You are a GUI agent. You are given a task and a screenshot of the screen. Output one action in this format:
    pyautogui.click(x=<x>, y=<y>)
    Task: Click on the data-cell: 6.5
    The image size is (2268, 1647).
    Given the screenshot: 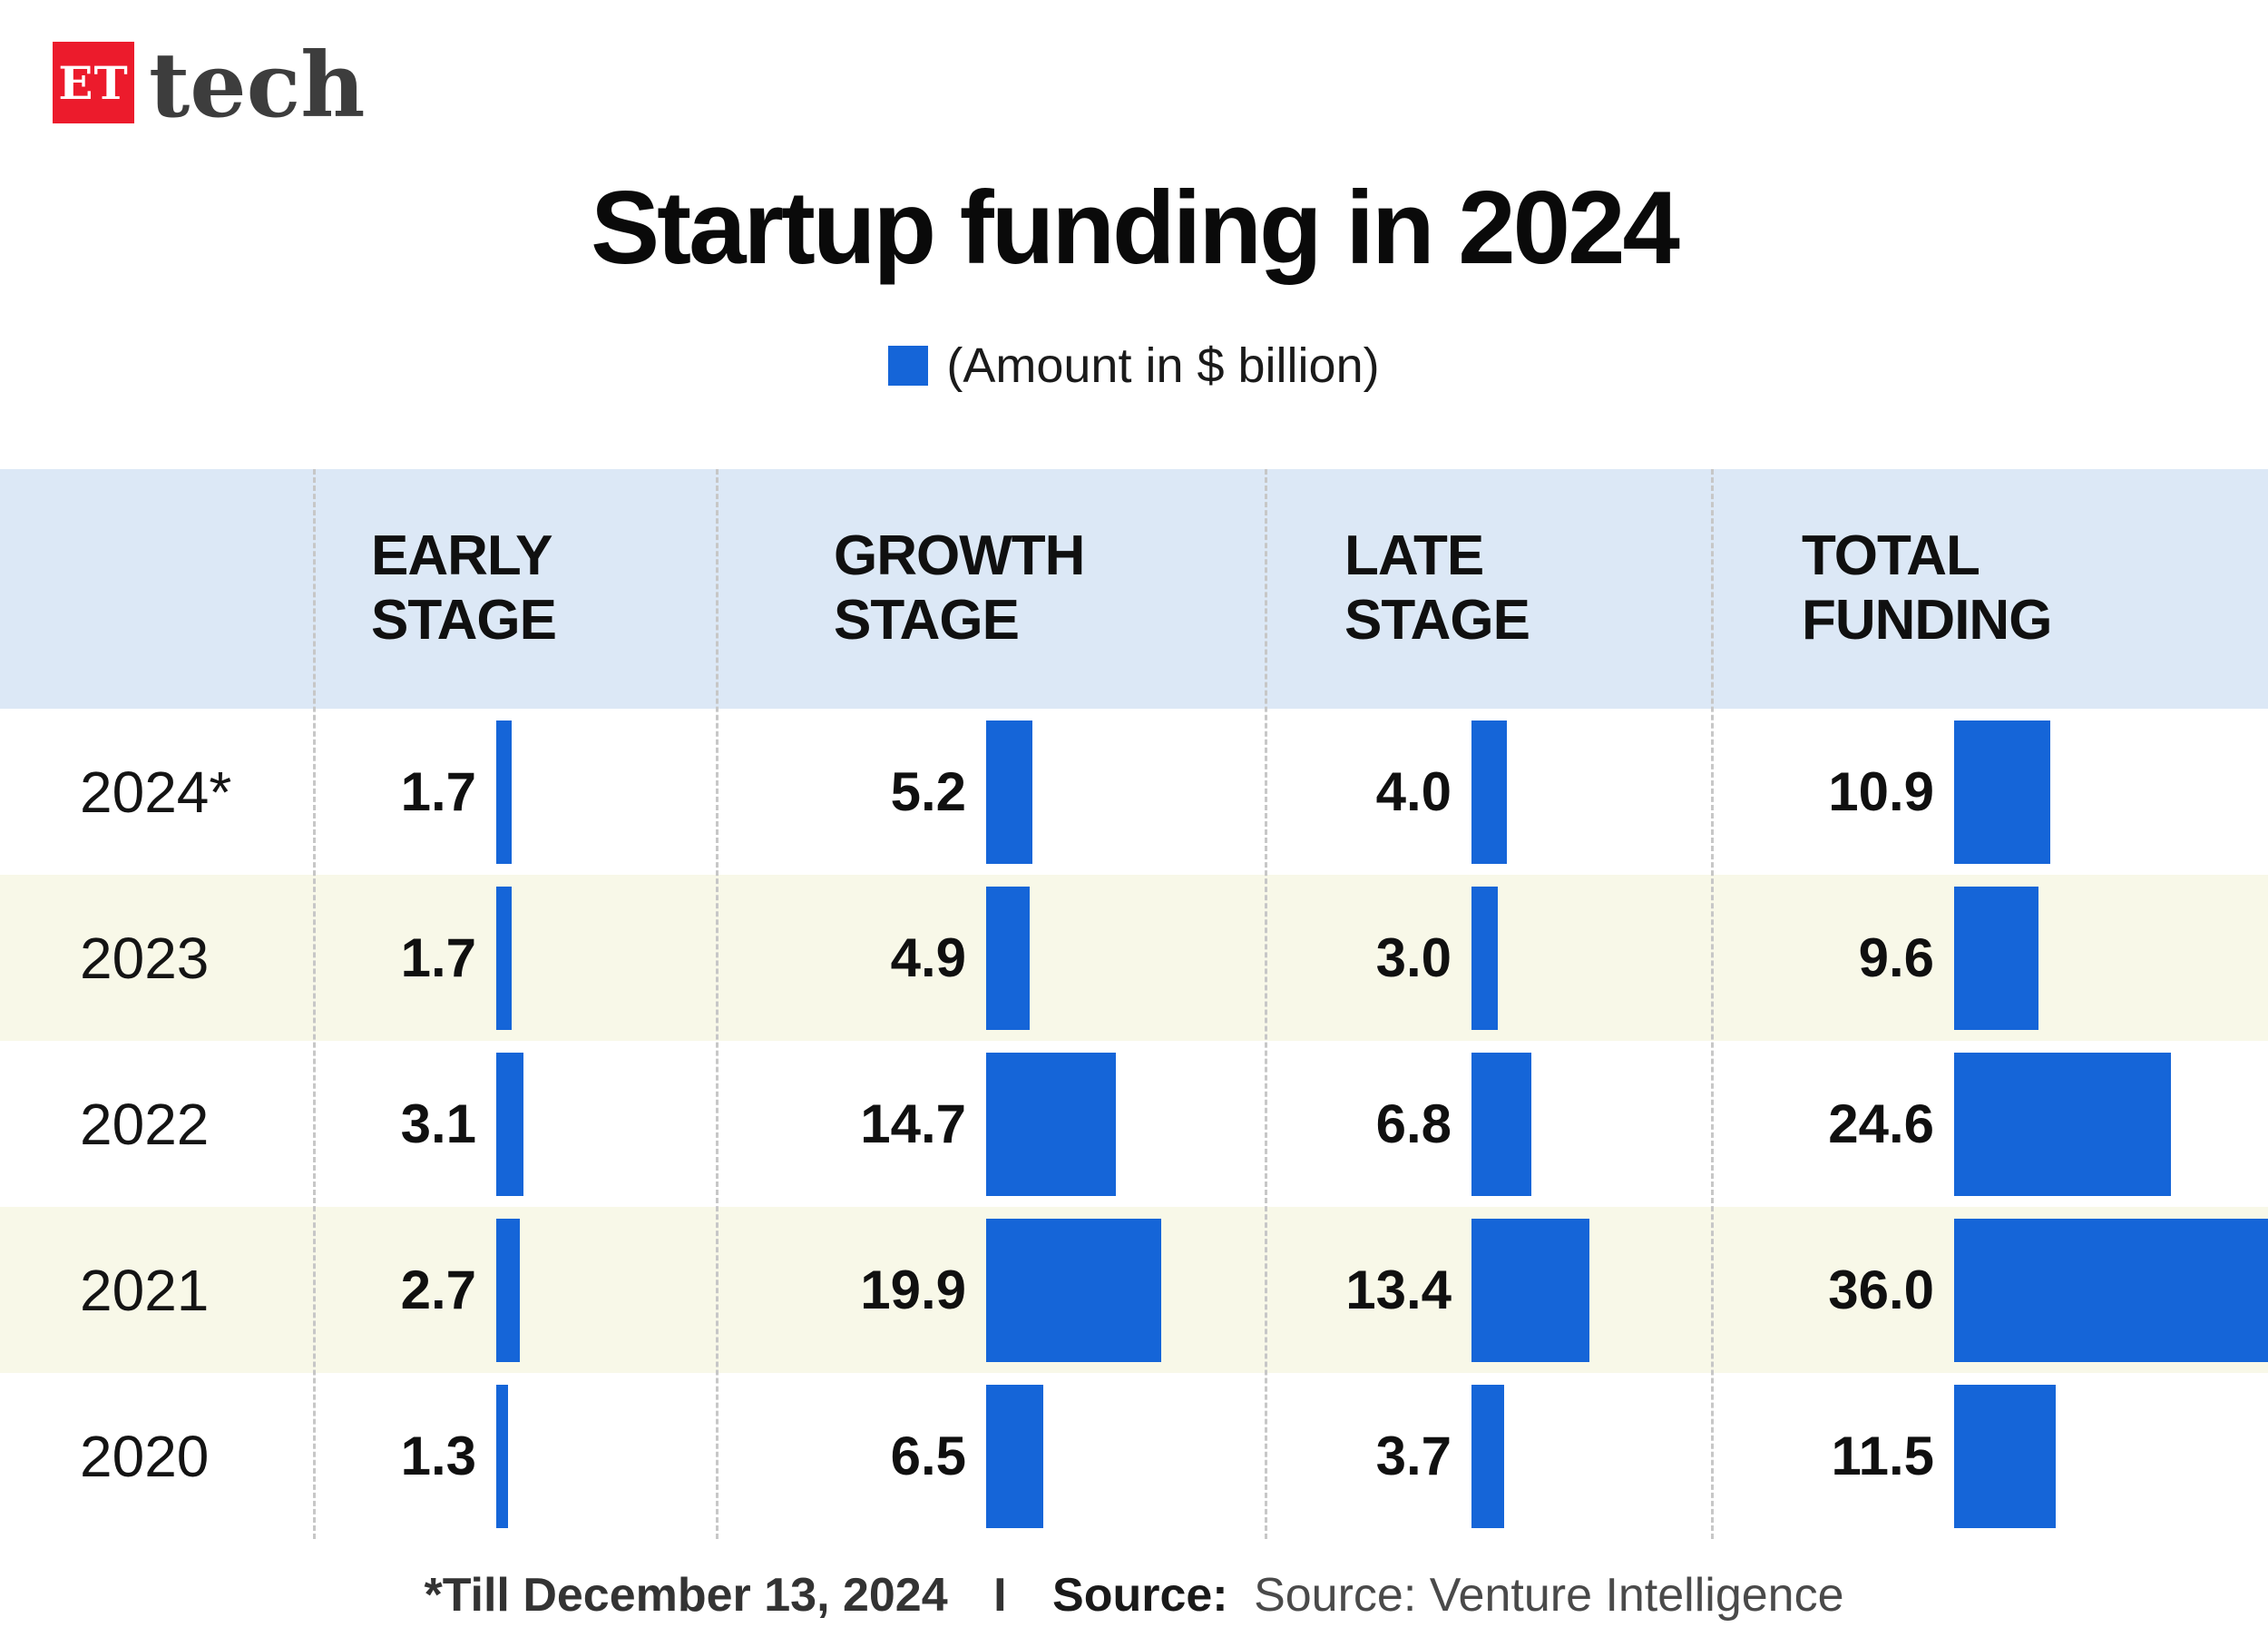 What is the action you would take?
    pyautogui.click(x=990, y=1456)
    